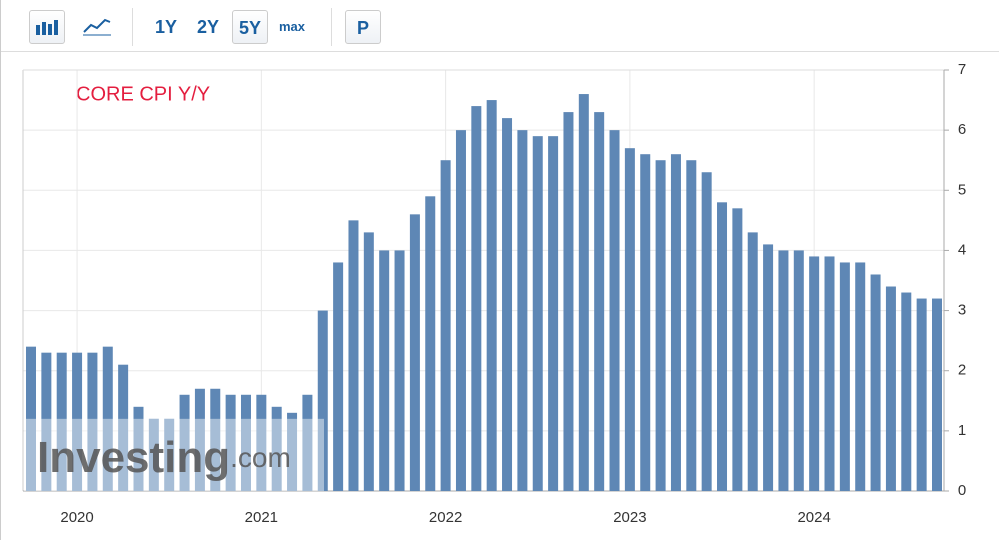  What do you see at coordinates (962, 370) in the screenshot?
I see `y-tick-label: 2` at bounding box center [962, 370].